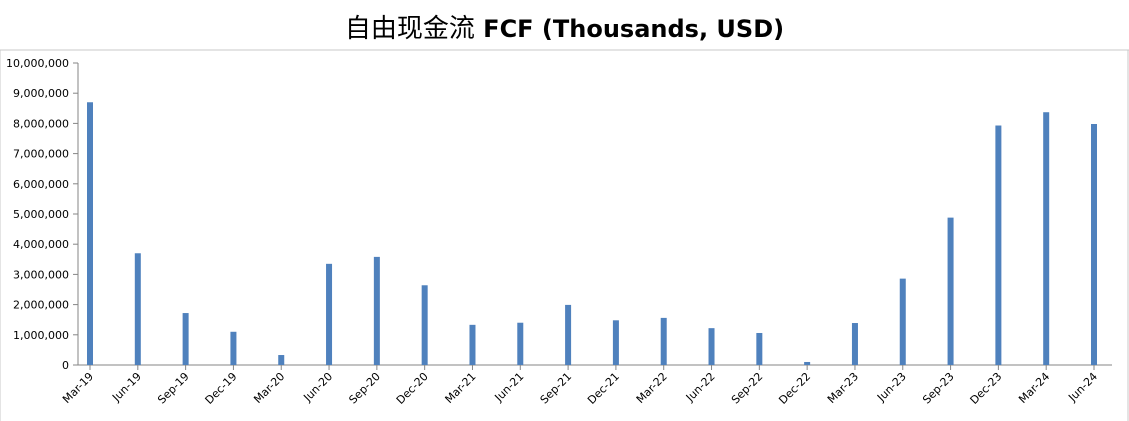  Describe the element at coordinates (41, 305) in the screenshot. I see `y-tick-label: 2,000,000` at that location.